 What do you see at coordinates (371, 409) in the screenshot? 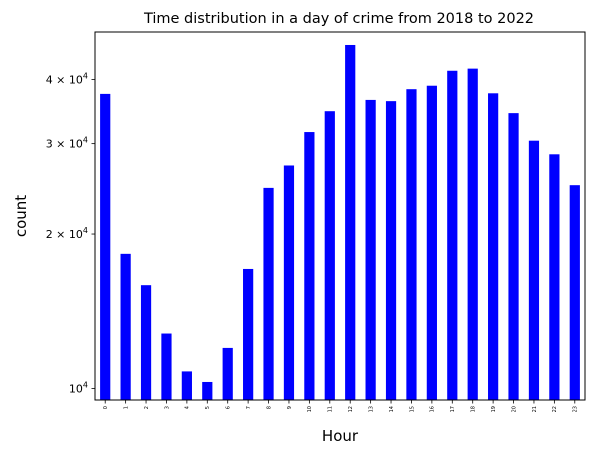
I see `x-tick-label: 13` at bounding box center [371, 409].